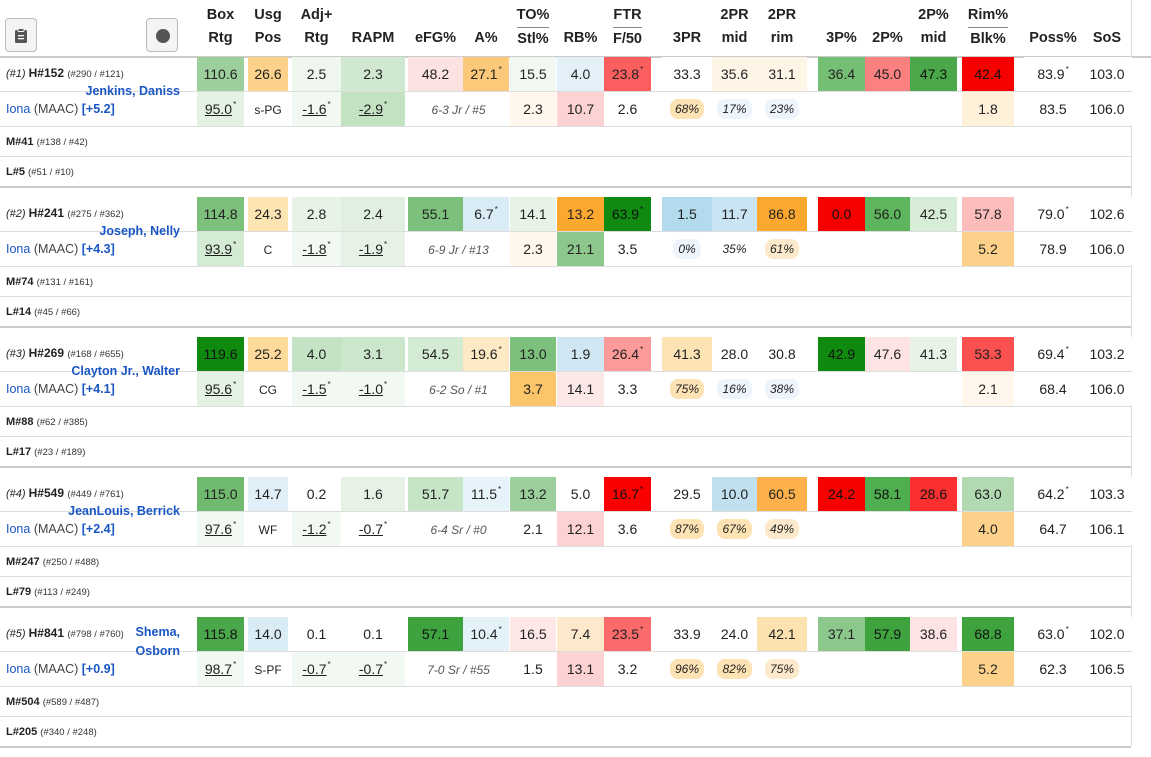  Describe the element at coordinates (133, 91) in the screenshot. I see `player-name-link: Jenkins, Daniss` at that location.